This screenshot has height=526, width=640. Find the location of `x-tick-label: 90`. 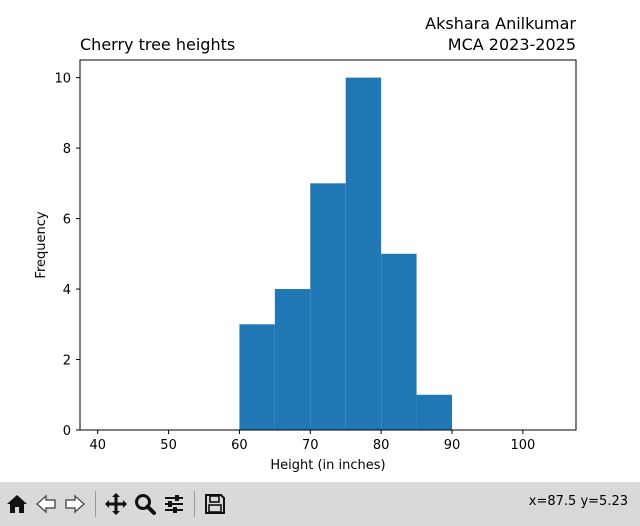

x-tick-label: 90 is located at coordinates (452, 445).